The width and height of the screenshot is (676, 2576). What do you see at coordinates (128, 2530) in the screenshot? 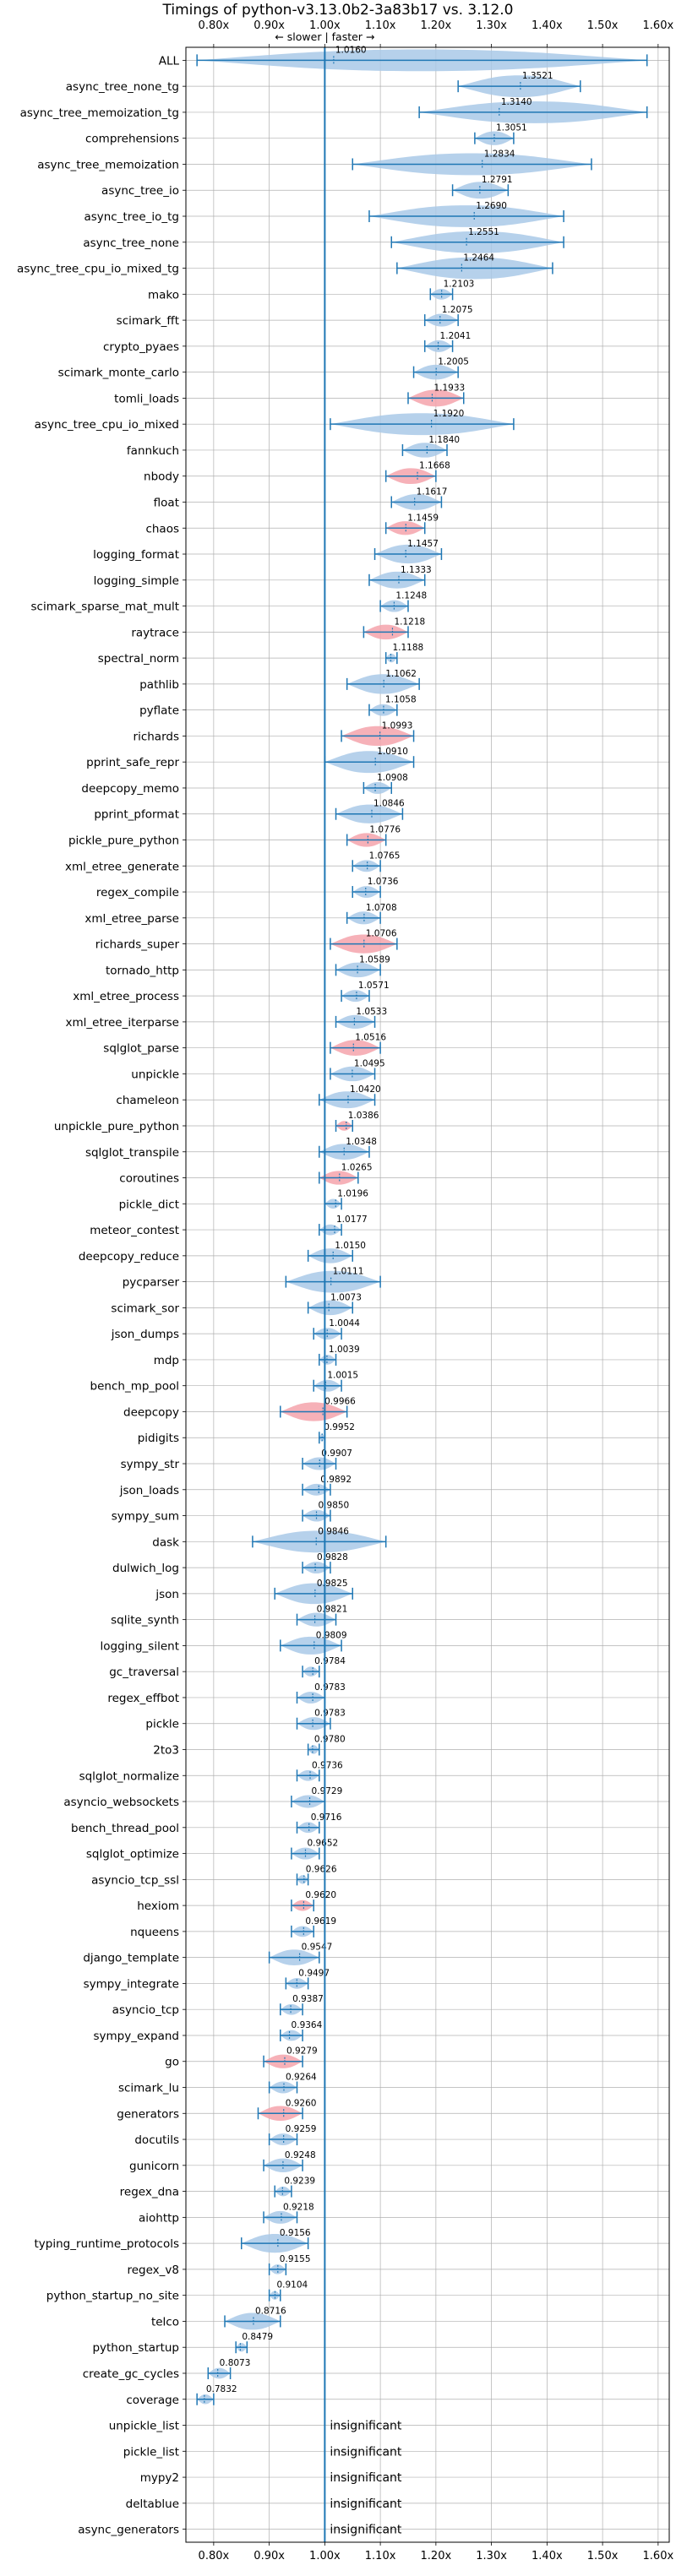
I see `benchmark-label: async_generators` at bounding box center [128, 2530].